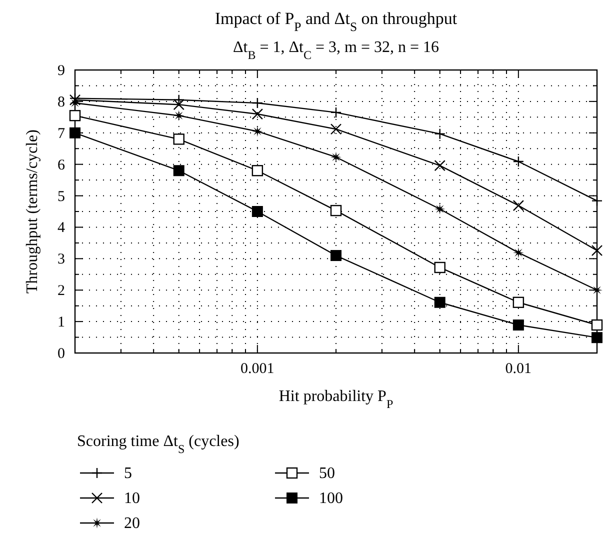  Describe the element at coordinates (336, 50) in the screenshot. I see `chart-subtitle: Δt$_{B}$ = 1, Δt$_{C}$ = 3, m = 32, n = 16` at that location.